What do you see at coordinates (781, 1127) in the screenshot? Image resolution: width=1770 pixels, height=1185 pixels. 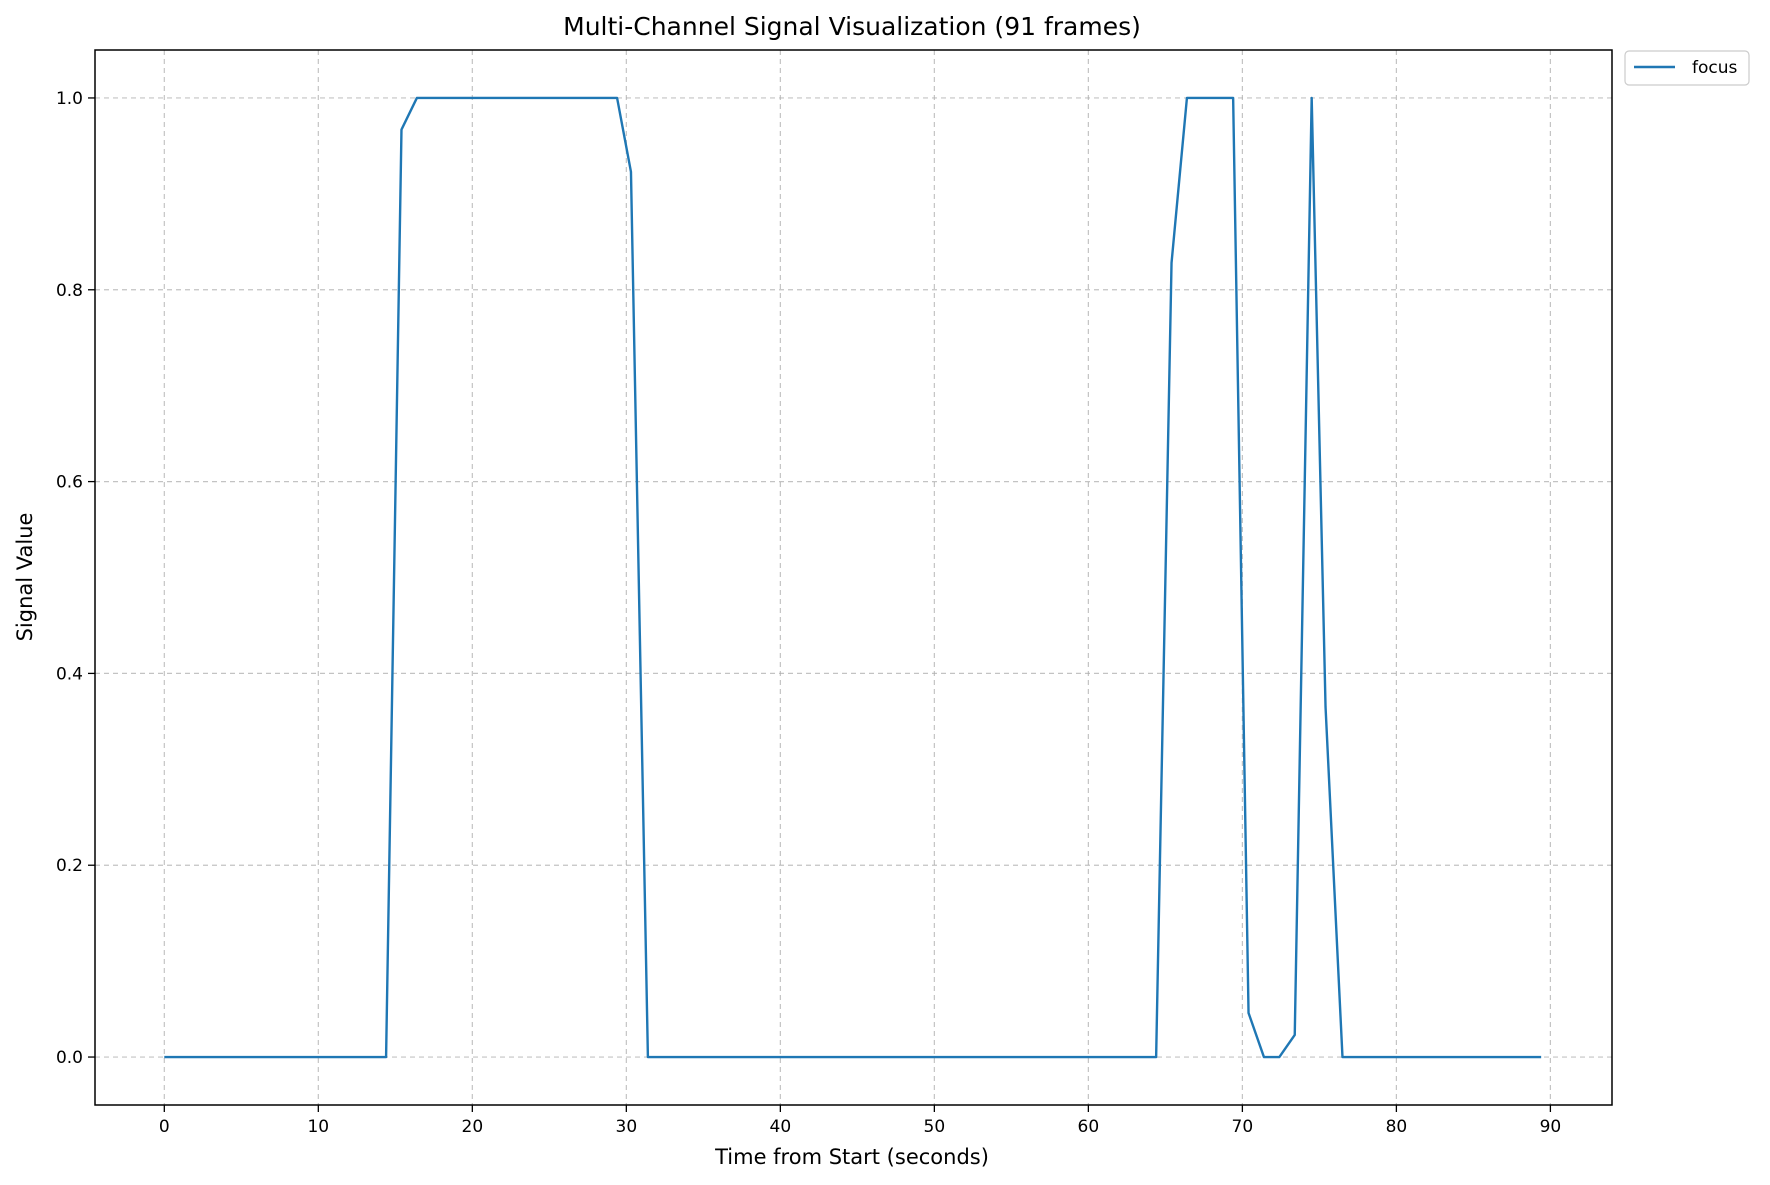 I see `x-tick-label: 40` at bounding box center [781, 1127].